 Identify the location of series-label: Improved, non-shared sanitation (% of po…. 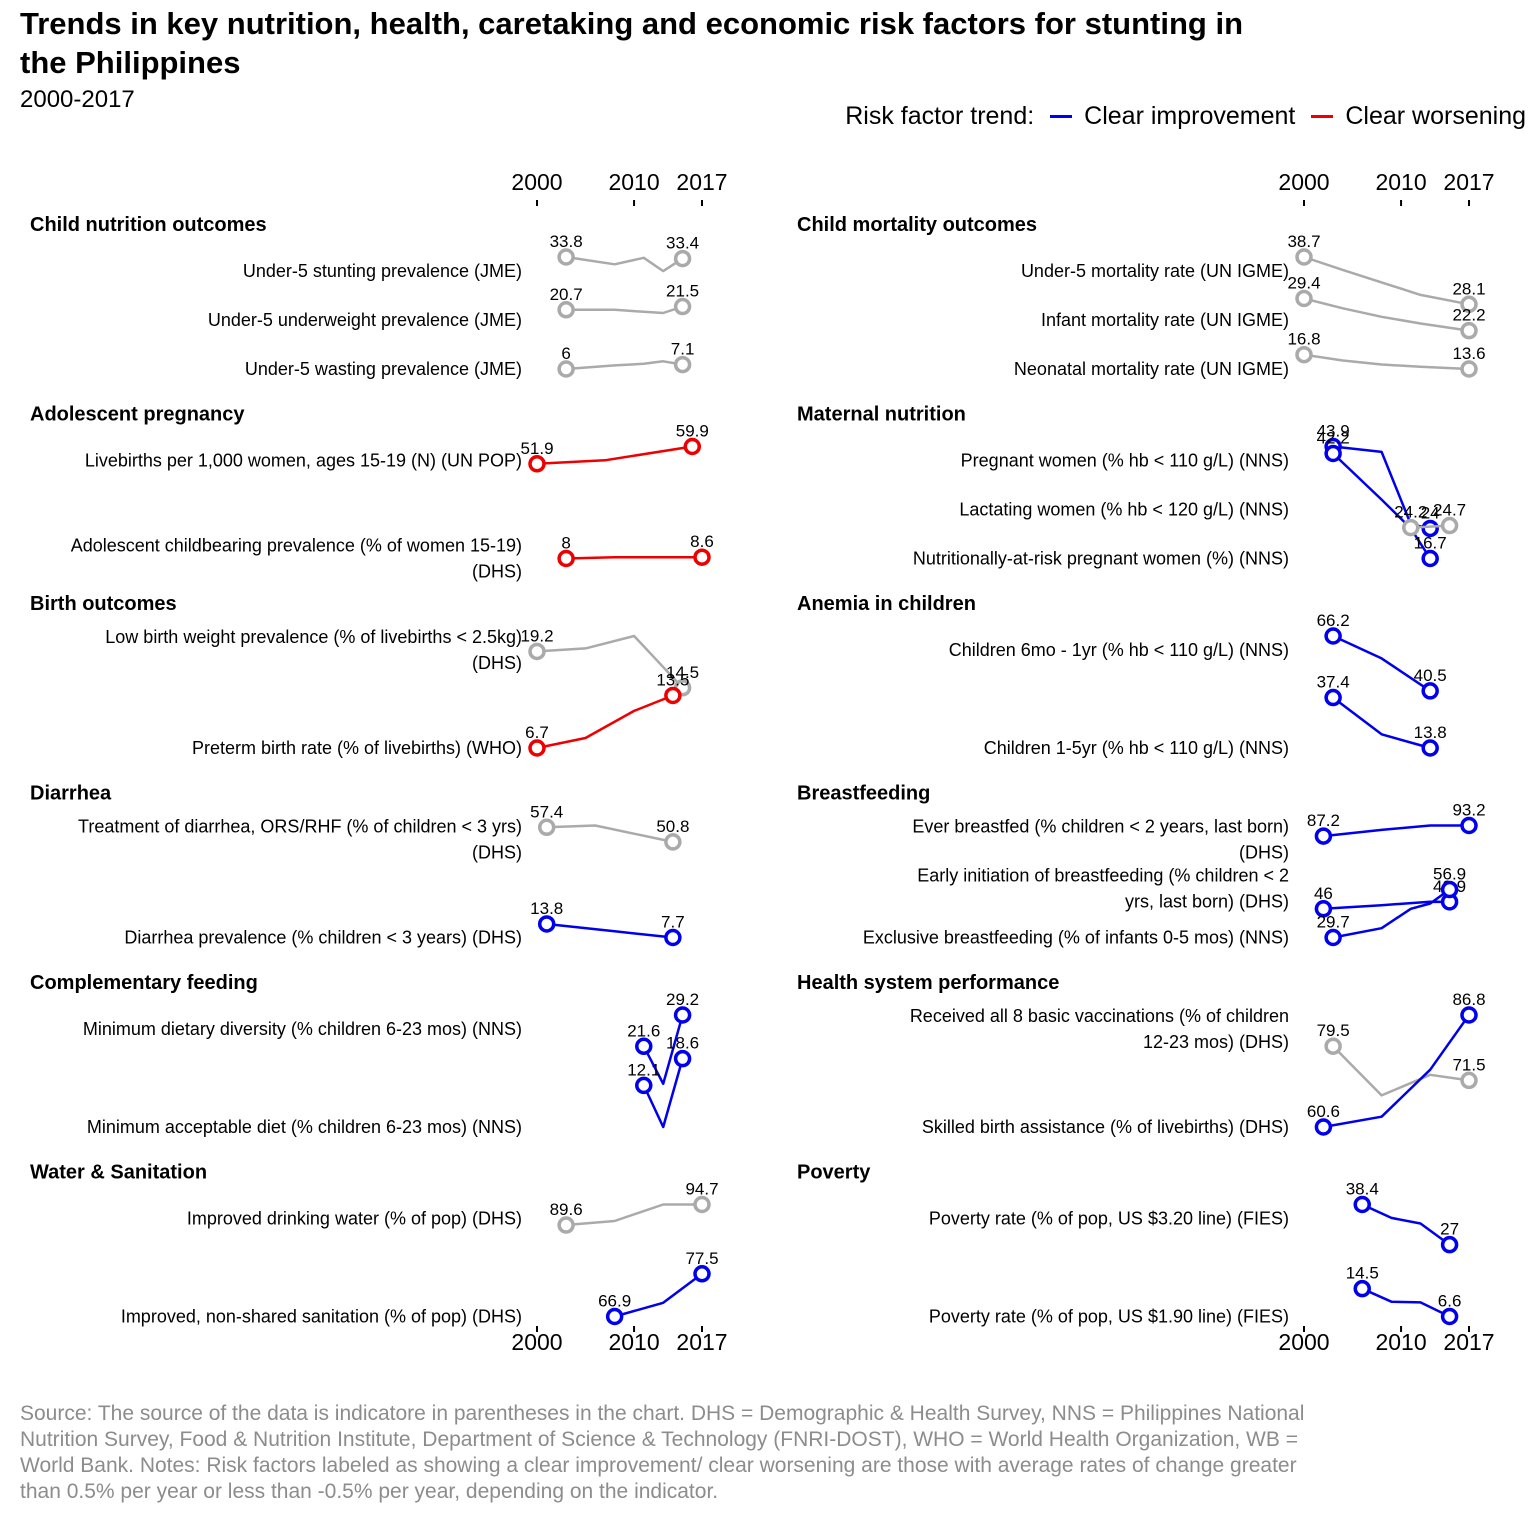
(321, 1317).